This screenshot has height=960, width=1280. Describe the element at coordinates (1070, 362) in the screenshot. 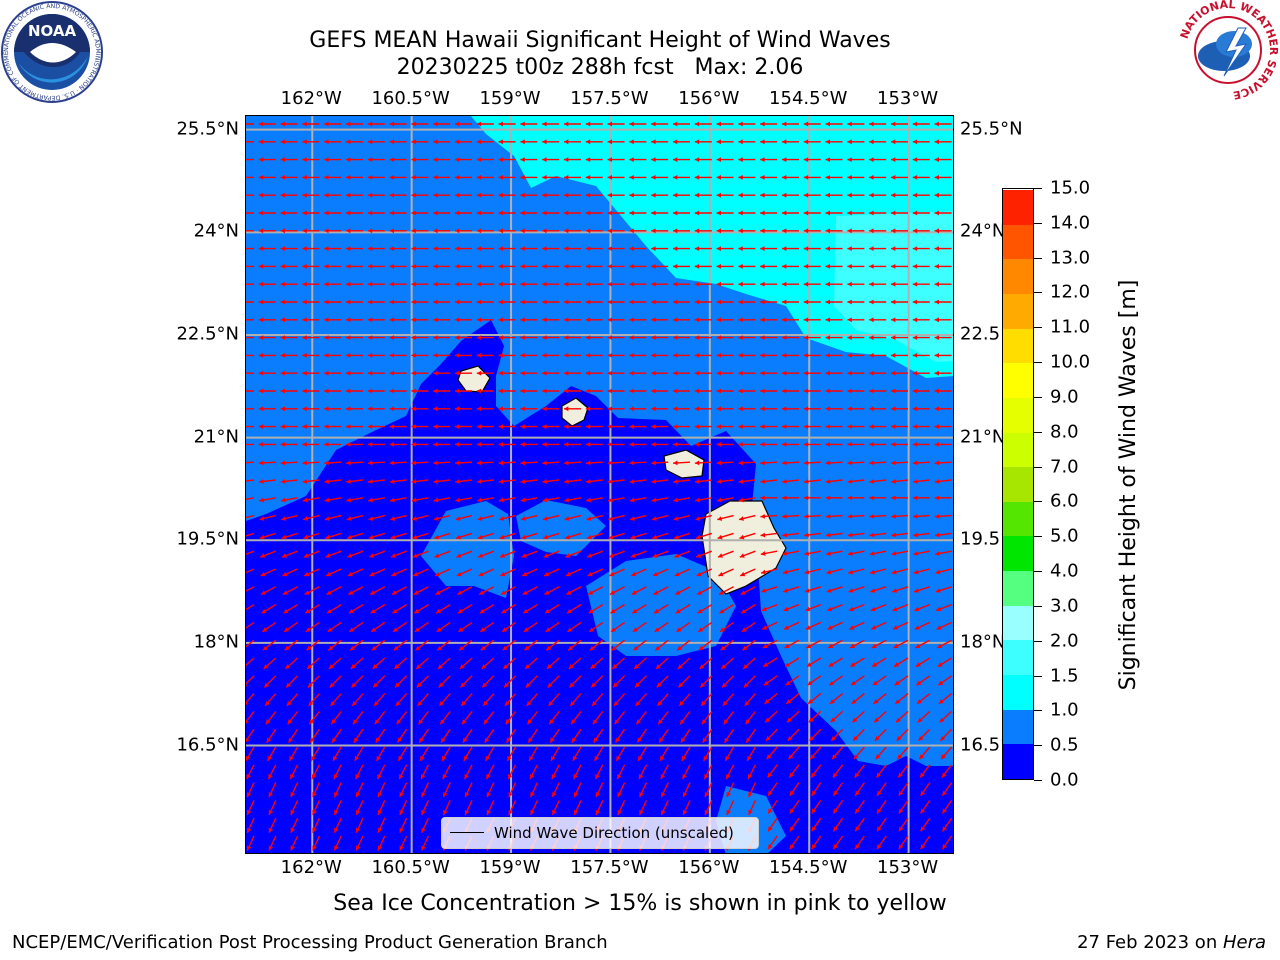

I see `colorbar-tick-label: 10.0` at that location.